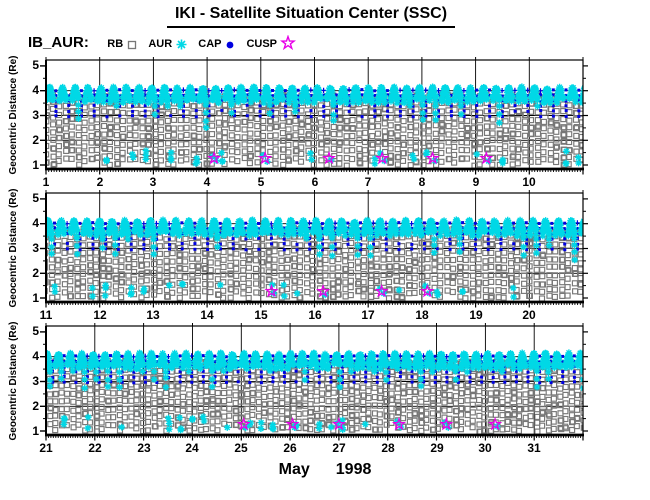  What do you see at coordinates (294, 469) in the screenshot?
I see `month-label: May` at bounding box center [294, 469].